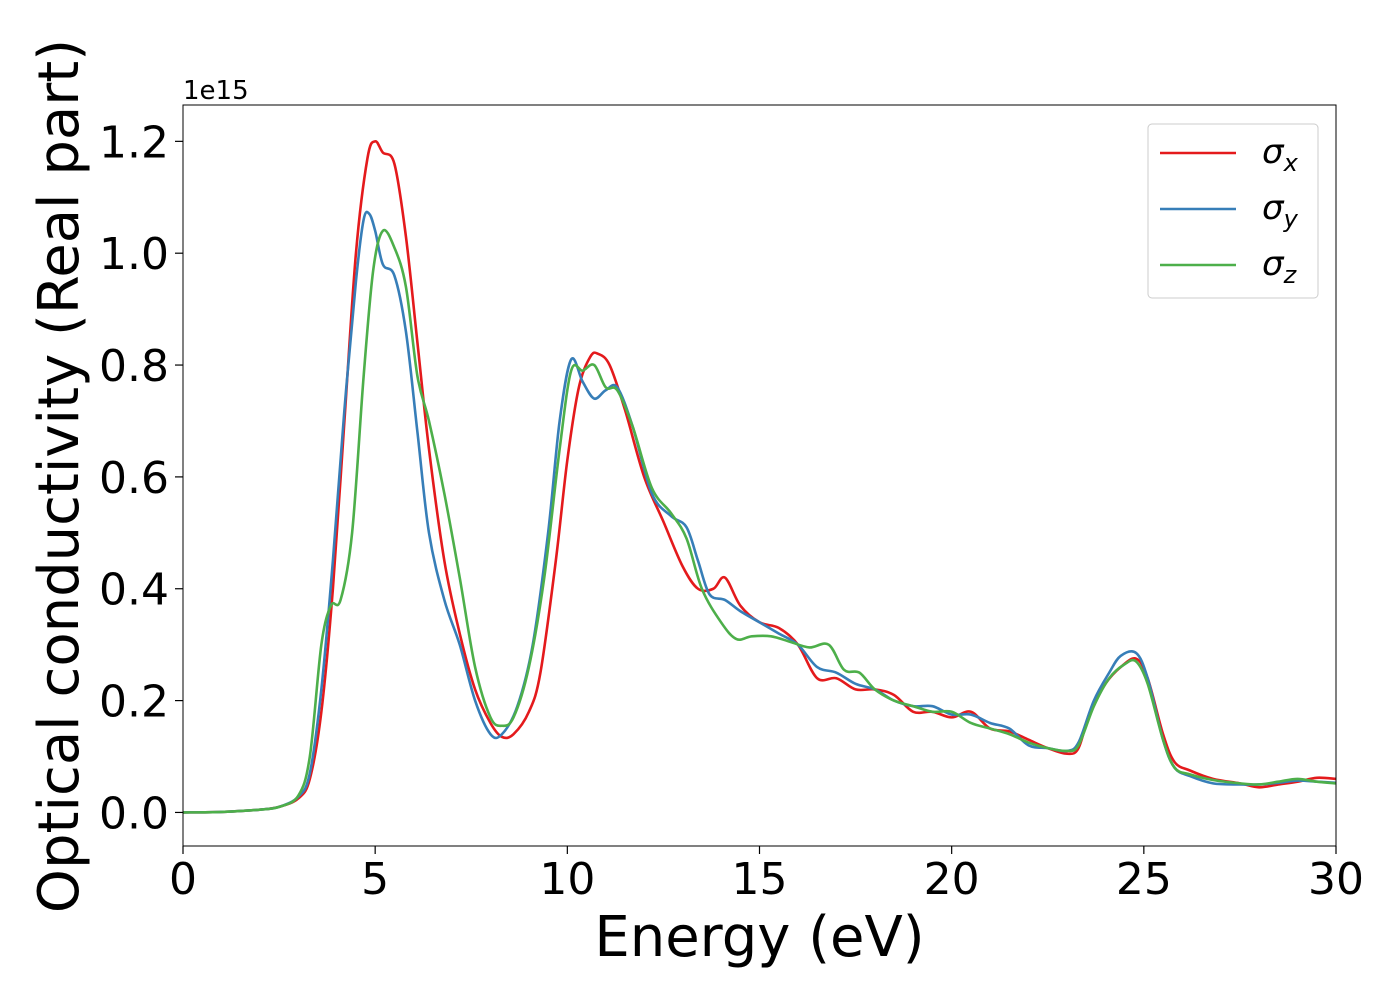 This screenshot has height=1000, width=1400. What do you see at coordinates (134, 254) in the screenshot?
I see `y-tick-label: 1.0` at bounding box center [134, 254].